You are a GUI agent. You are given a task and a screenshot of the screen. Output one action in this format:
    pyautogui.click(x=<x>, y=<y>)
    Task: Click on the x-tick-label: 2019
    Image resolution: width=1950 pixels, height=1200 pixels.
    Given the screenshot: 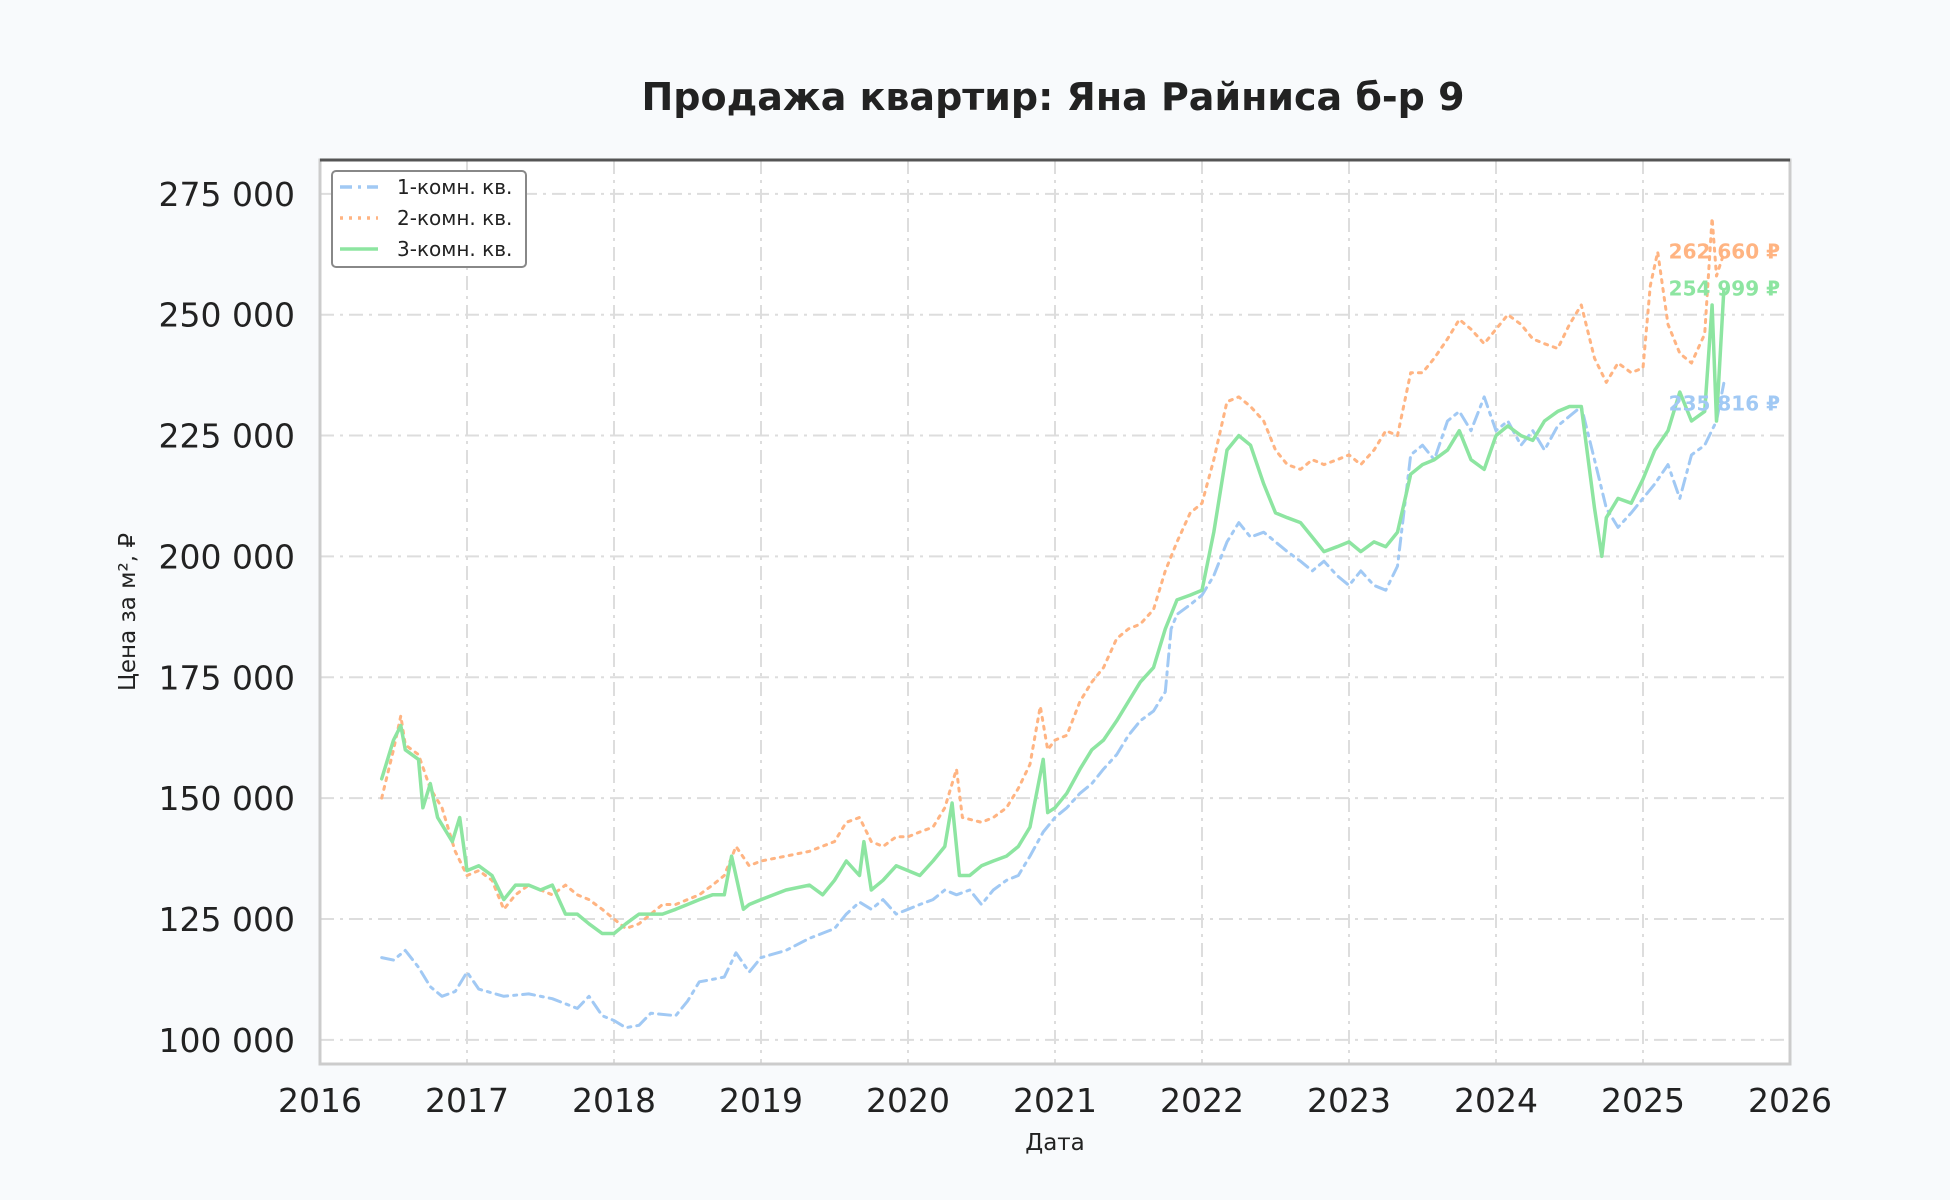 What is the action you would take?
    pyautogui.click(x=761, y=1100)
    